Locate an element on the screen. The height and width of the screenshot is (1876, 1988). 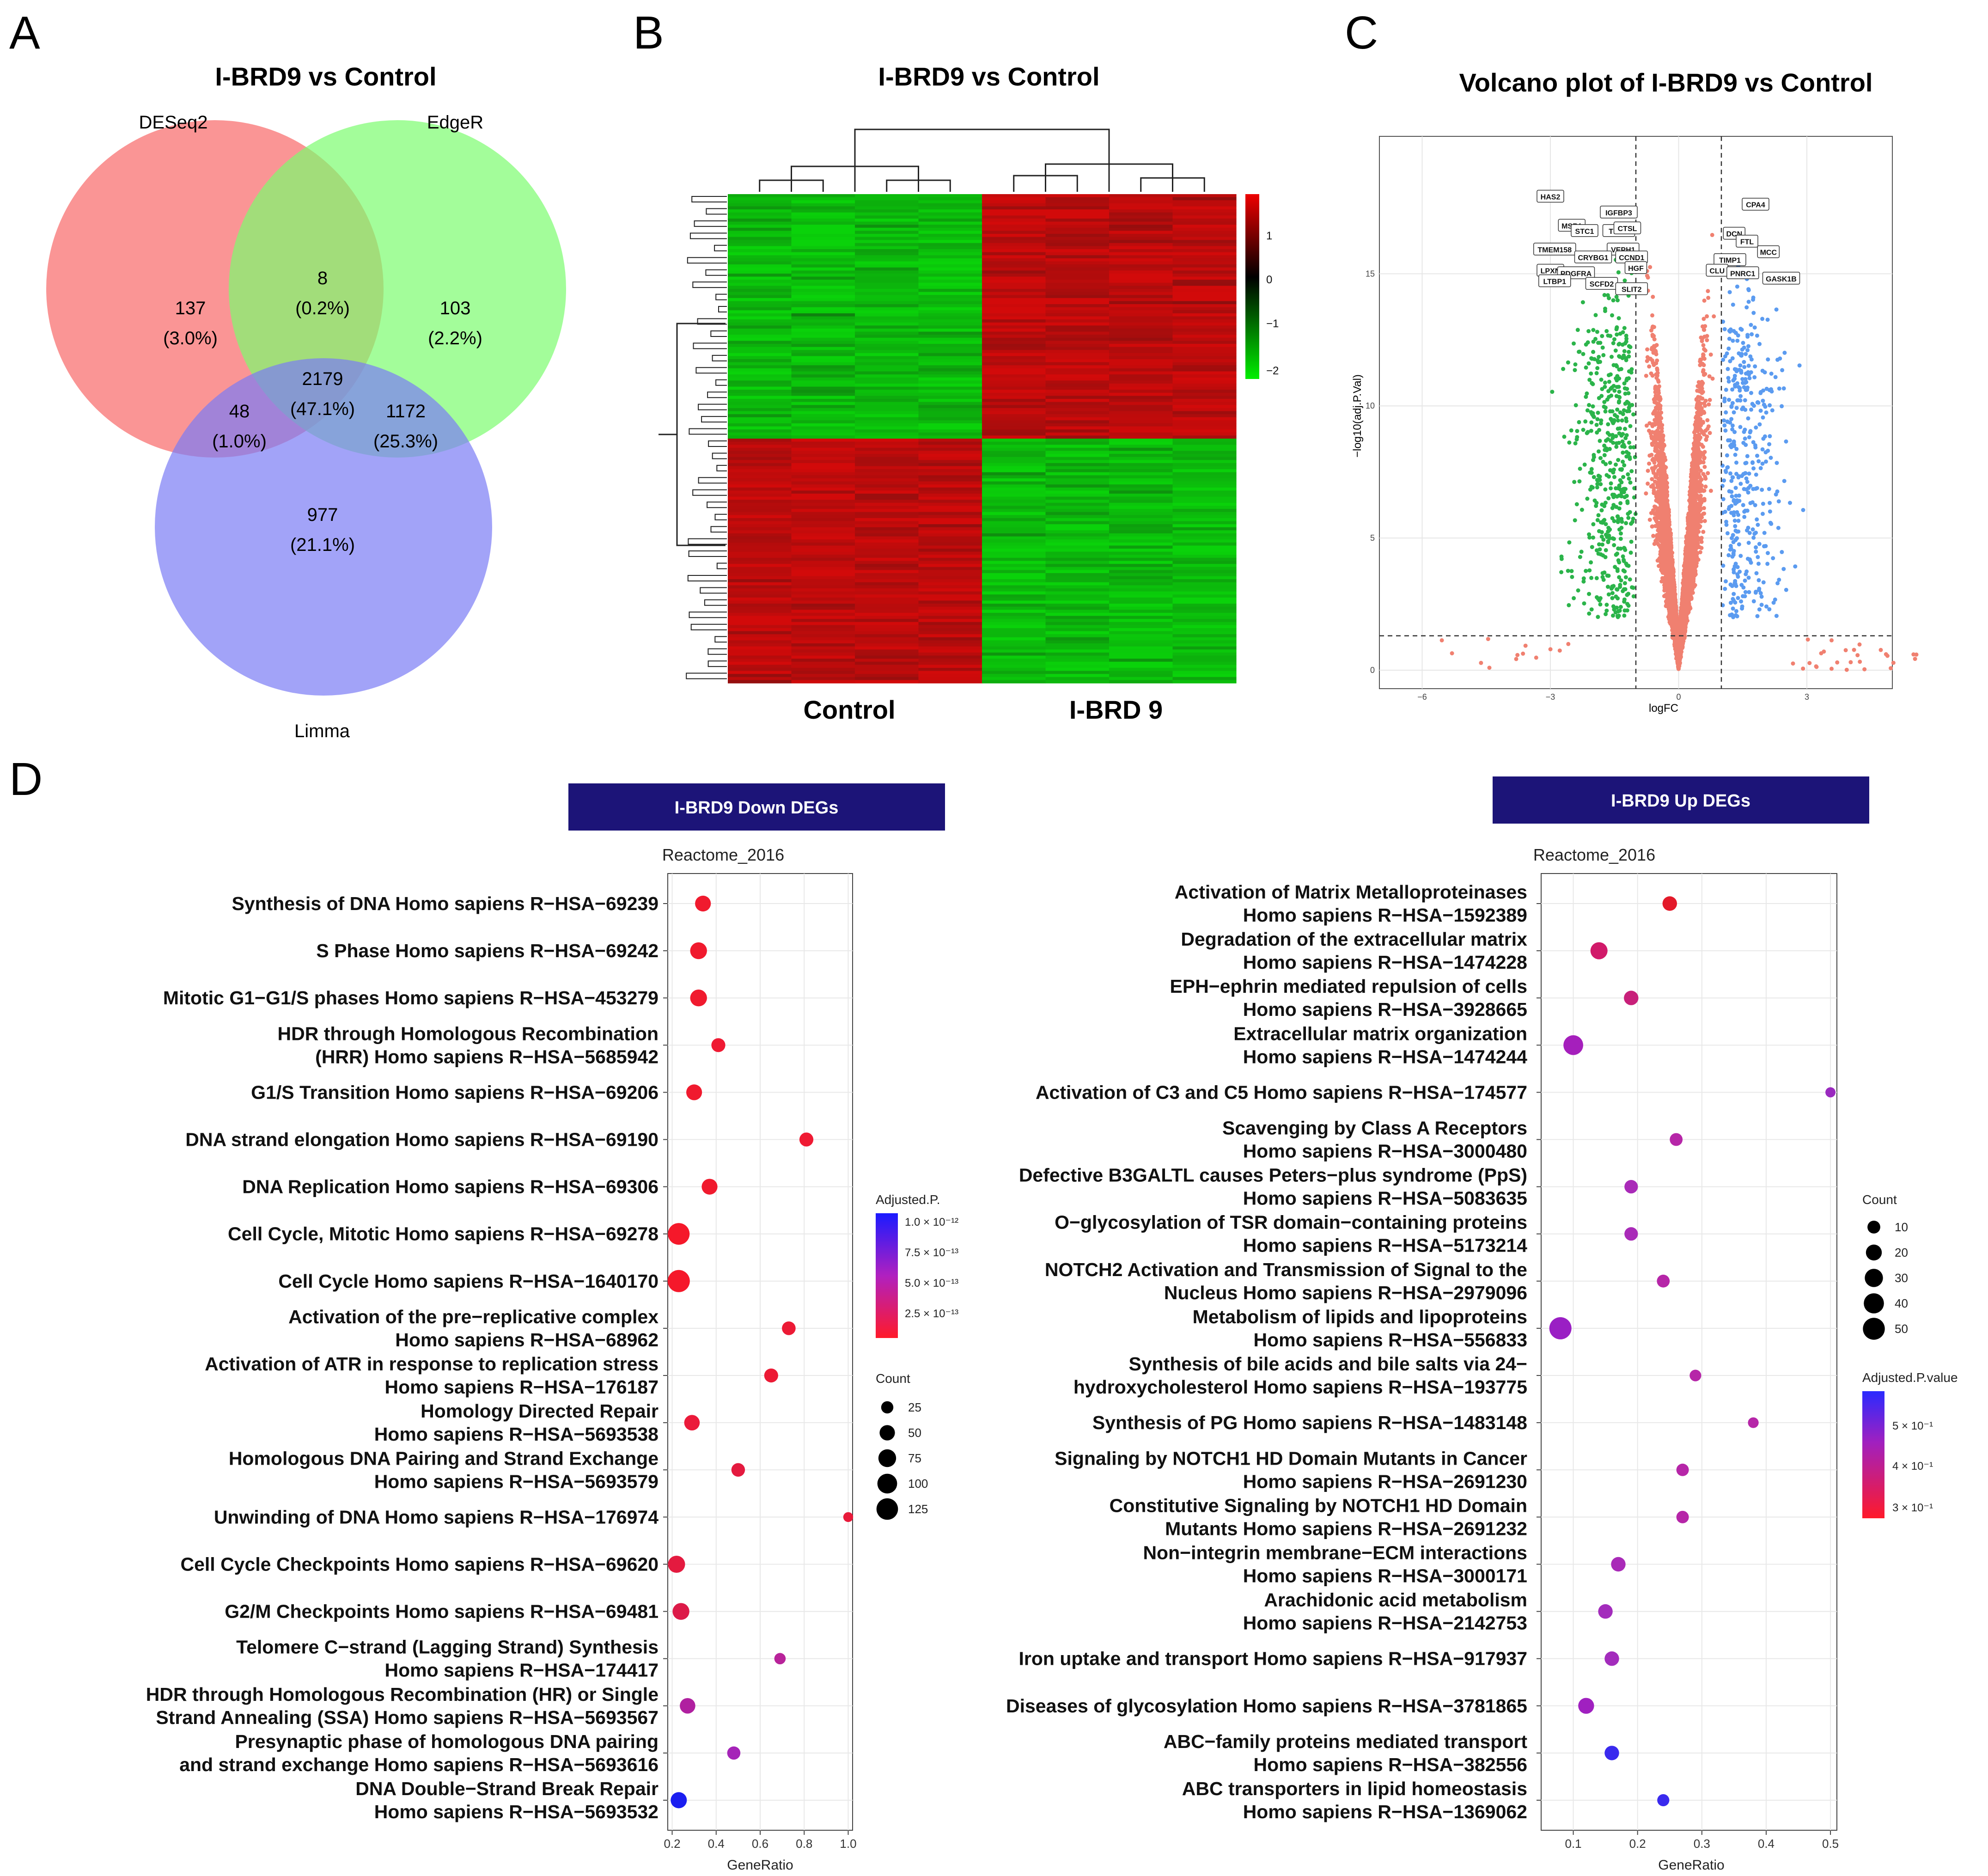
venn-pct-deseq2-only: (3.0%) is located at coordinates (191, 338).